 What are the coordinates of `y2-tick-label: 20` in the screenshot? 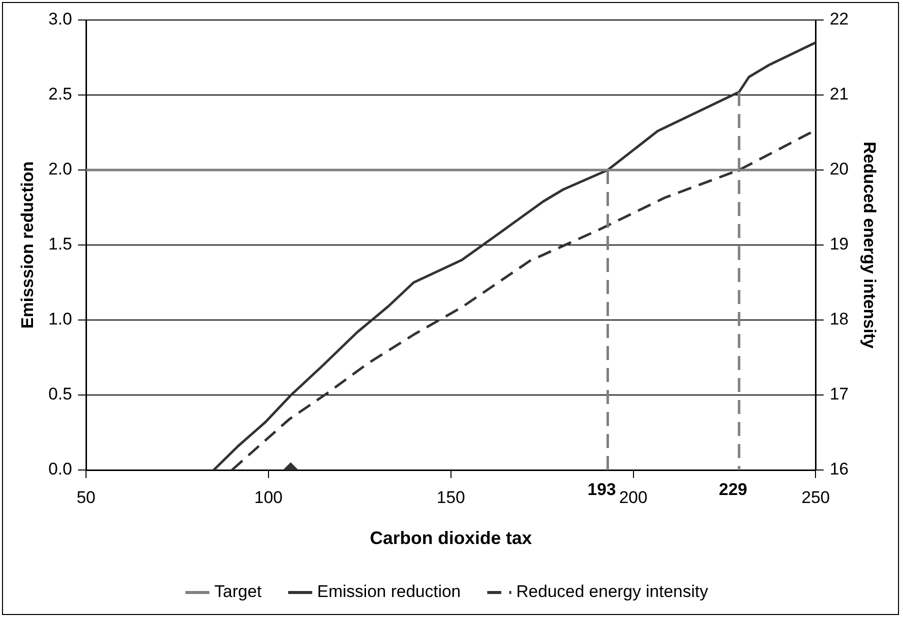 It's located at (839, 169).